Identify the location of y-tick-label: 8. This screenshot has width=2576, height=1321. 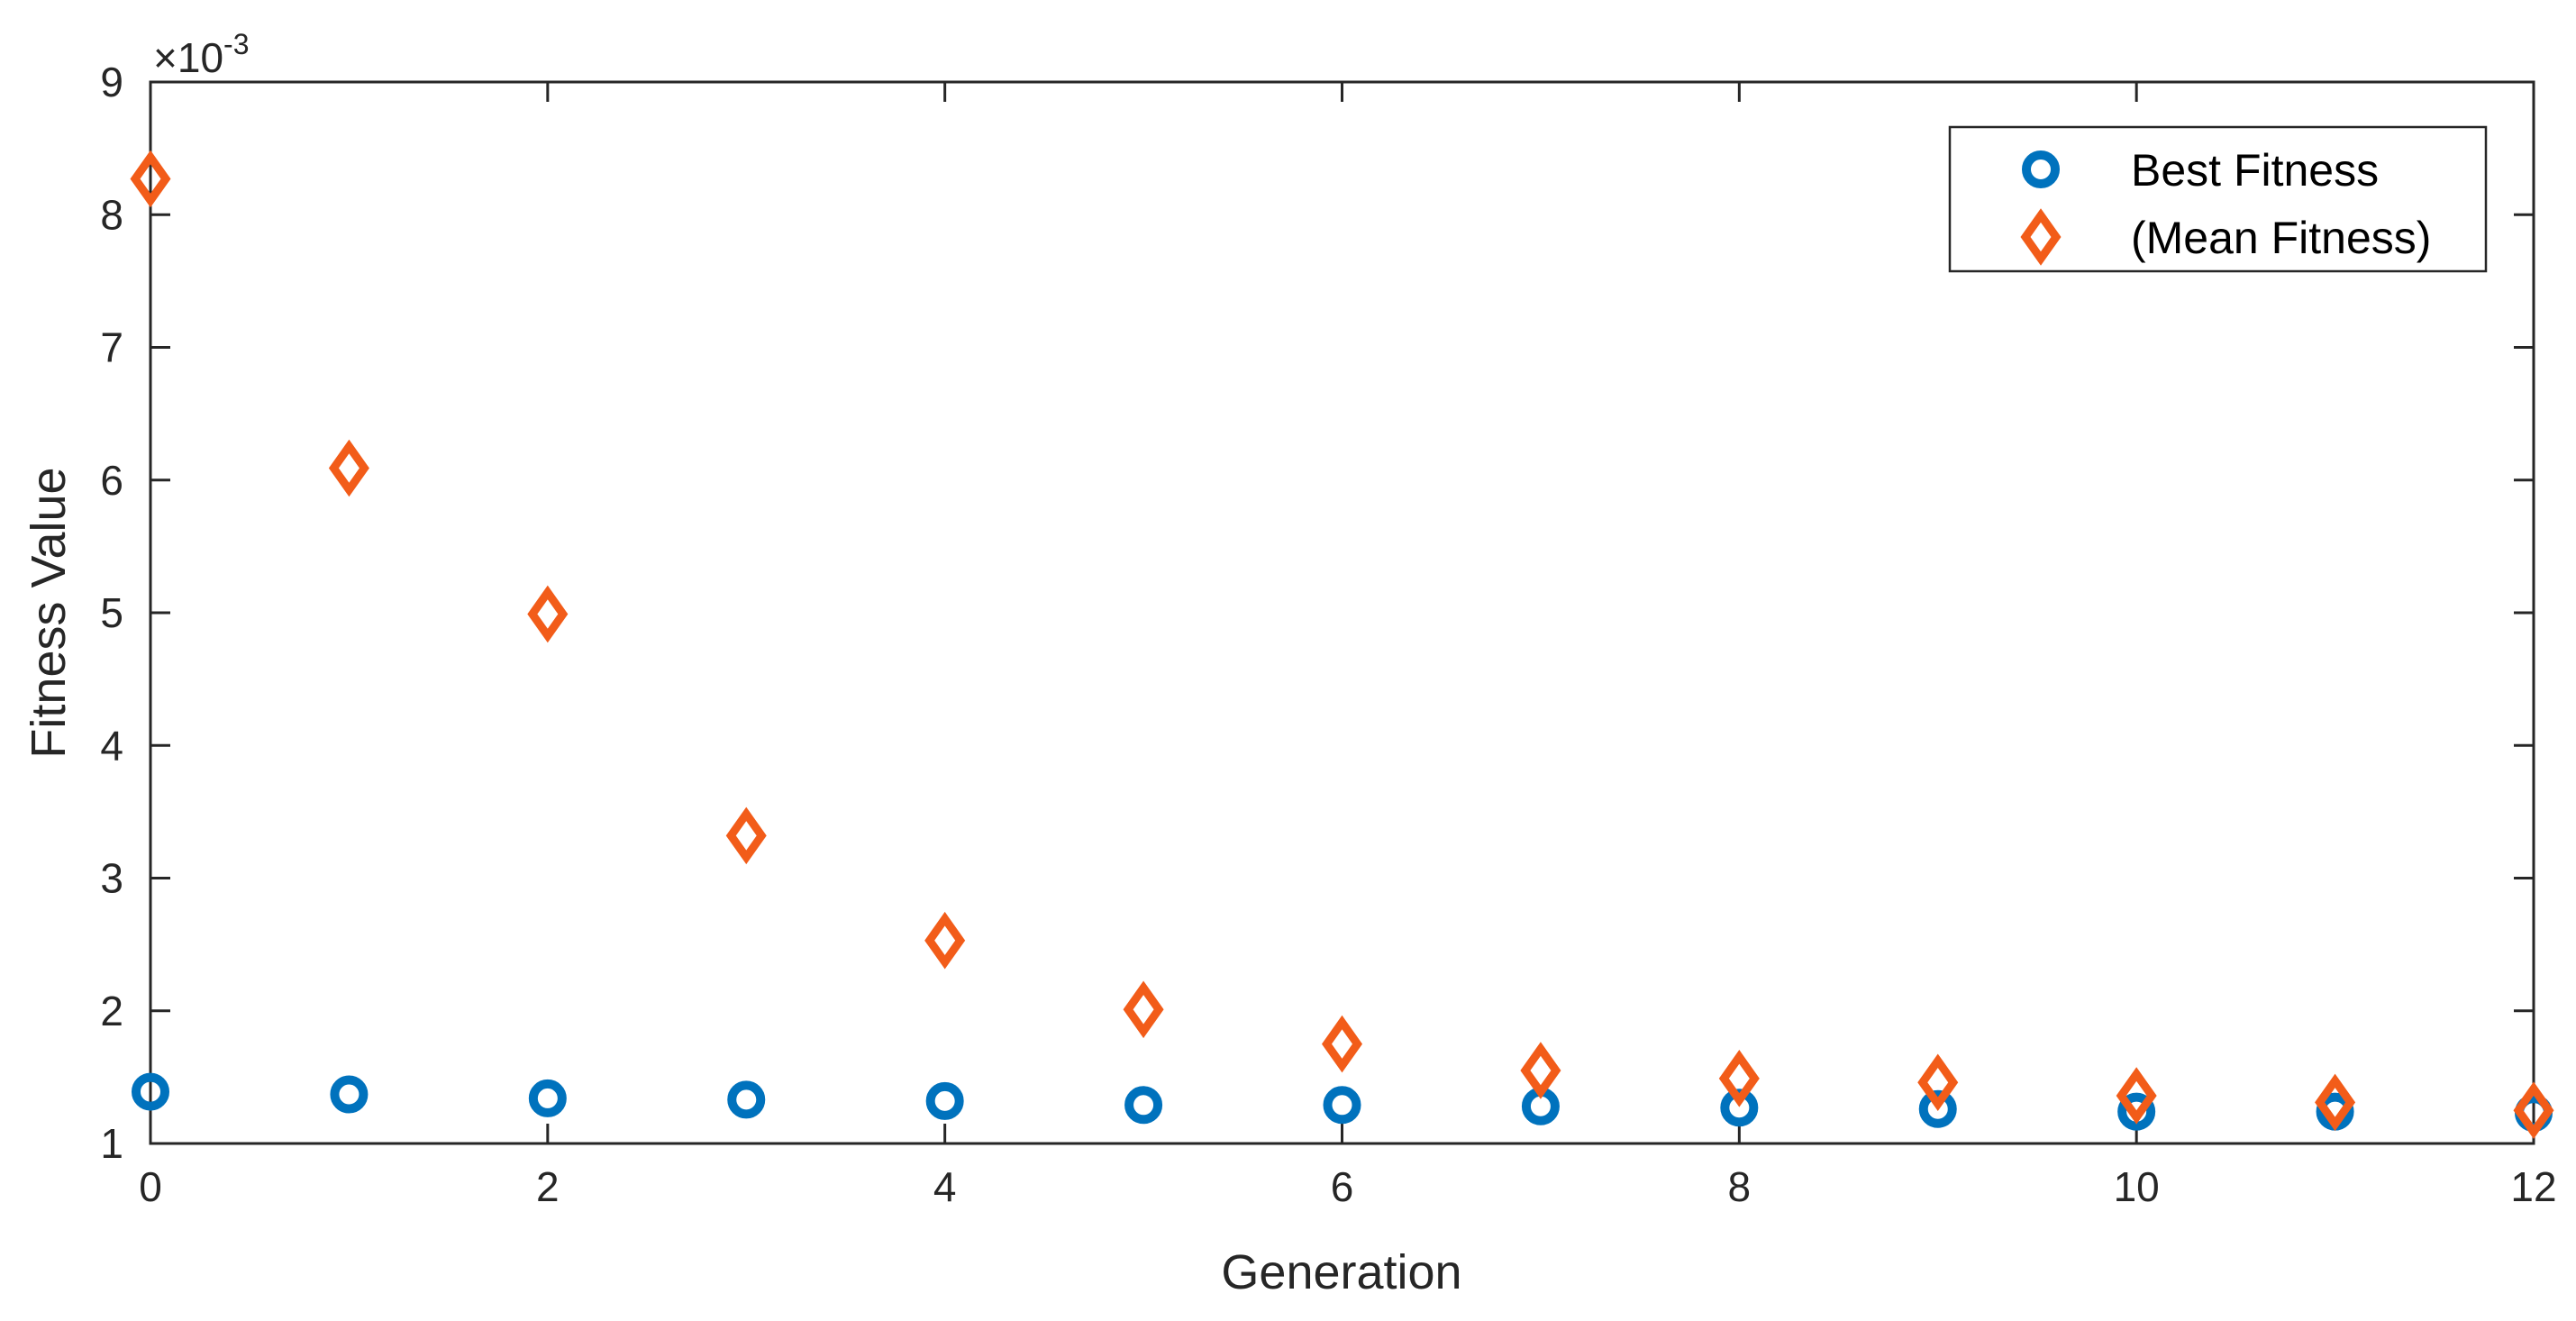
(111, 215).